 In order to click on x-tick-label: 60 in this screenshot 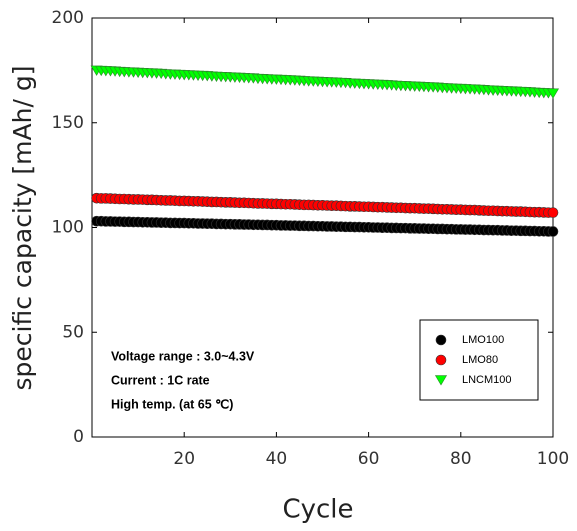, I will do `click(369, 459)`.